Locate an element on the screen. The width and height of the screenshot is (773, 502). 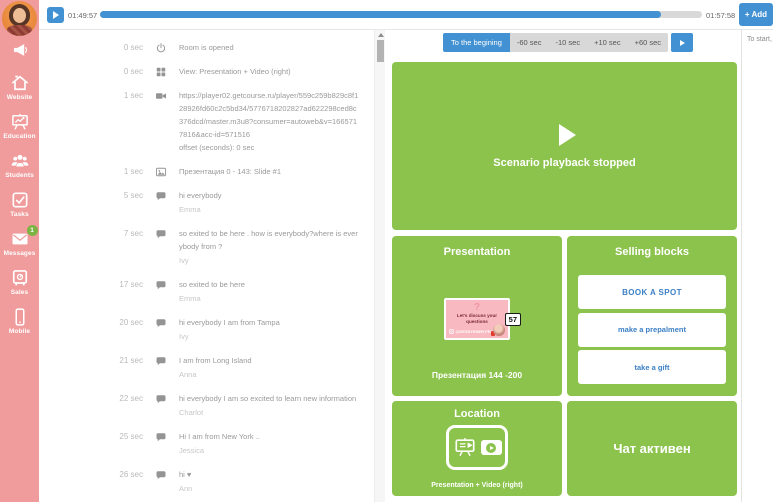
layout-preview is located at coordinates (477, 447).